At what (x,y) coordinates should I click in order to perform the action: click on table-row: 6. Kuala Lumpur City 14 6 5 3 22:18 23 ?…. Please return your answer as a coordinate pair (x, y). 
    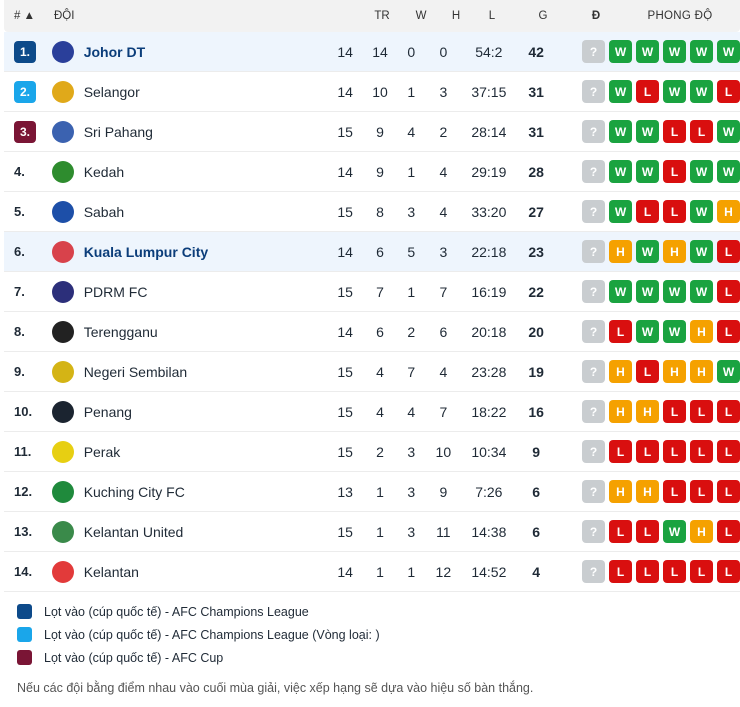
    Looking at the image, I should click on (372, 252).